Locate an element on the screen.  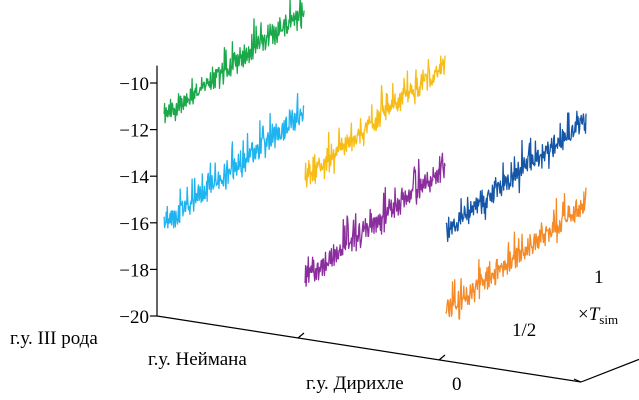
t-axis-title-main: T is located at coordinates (595, 314).